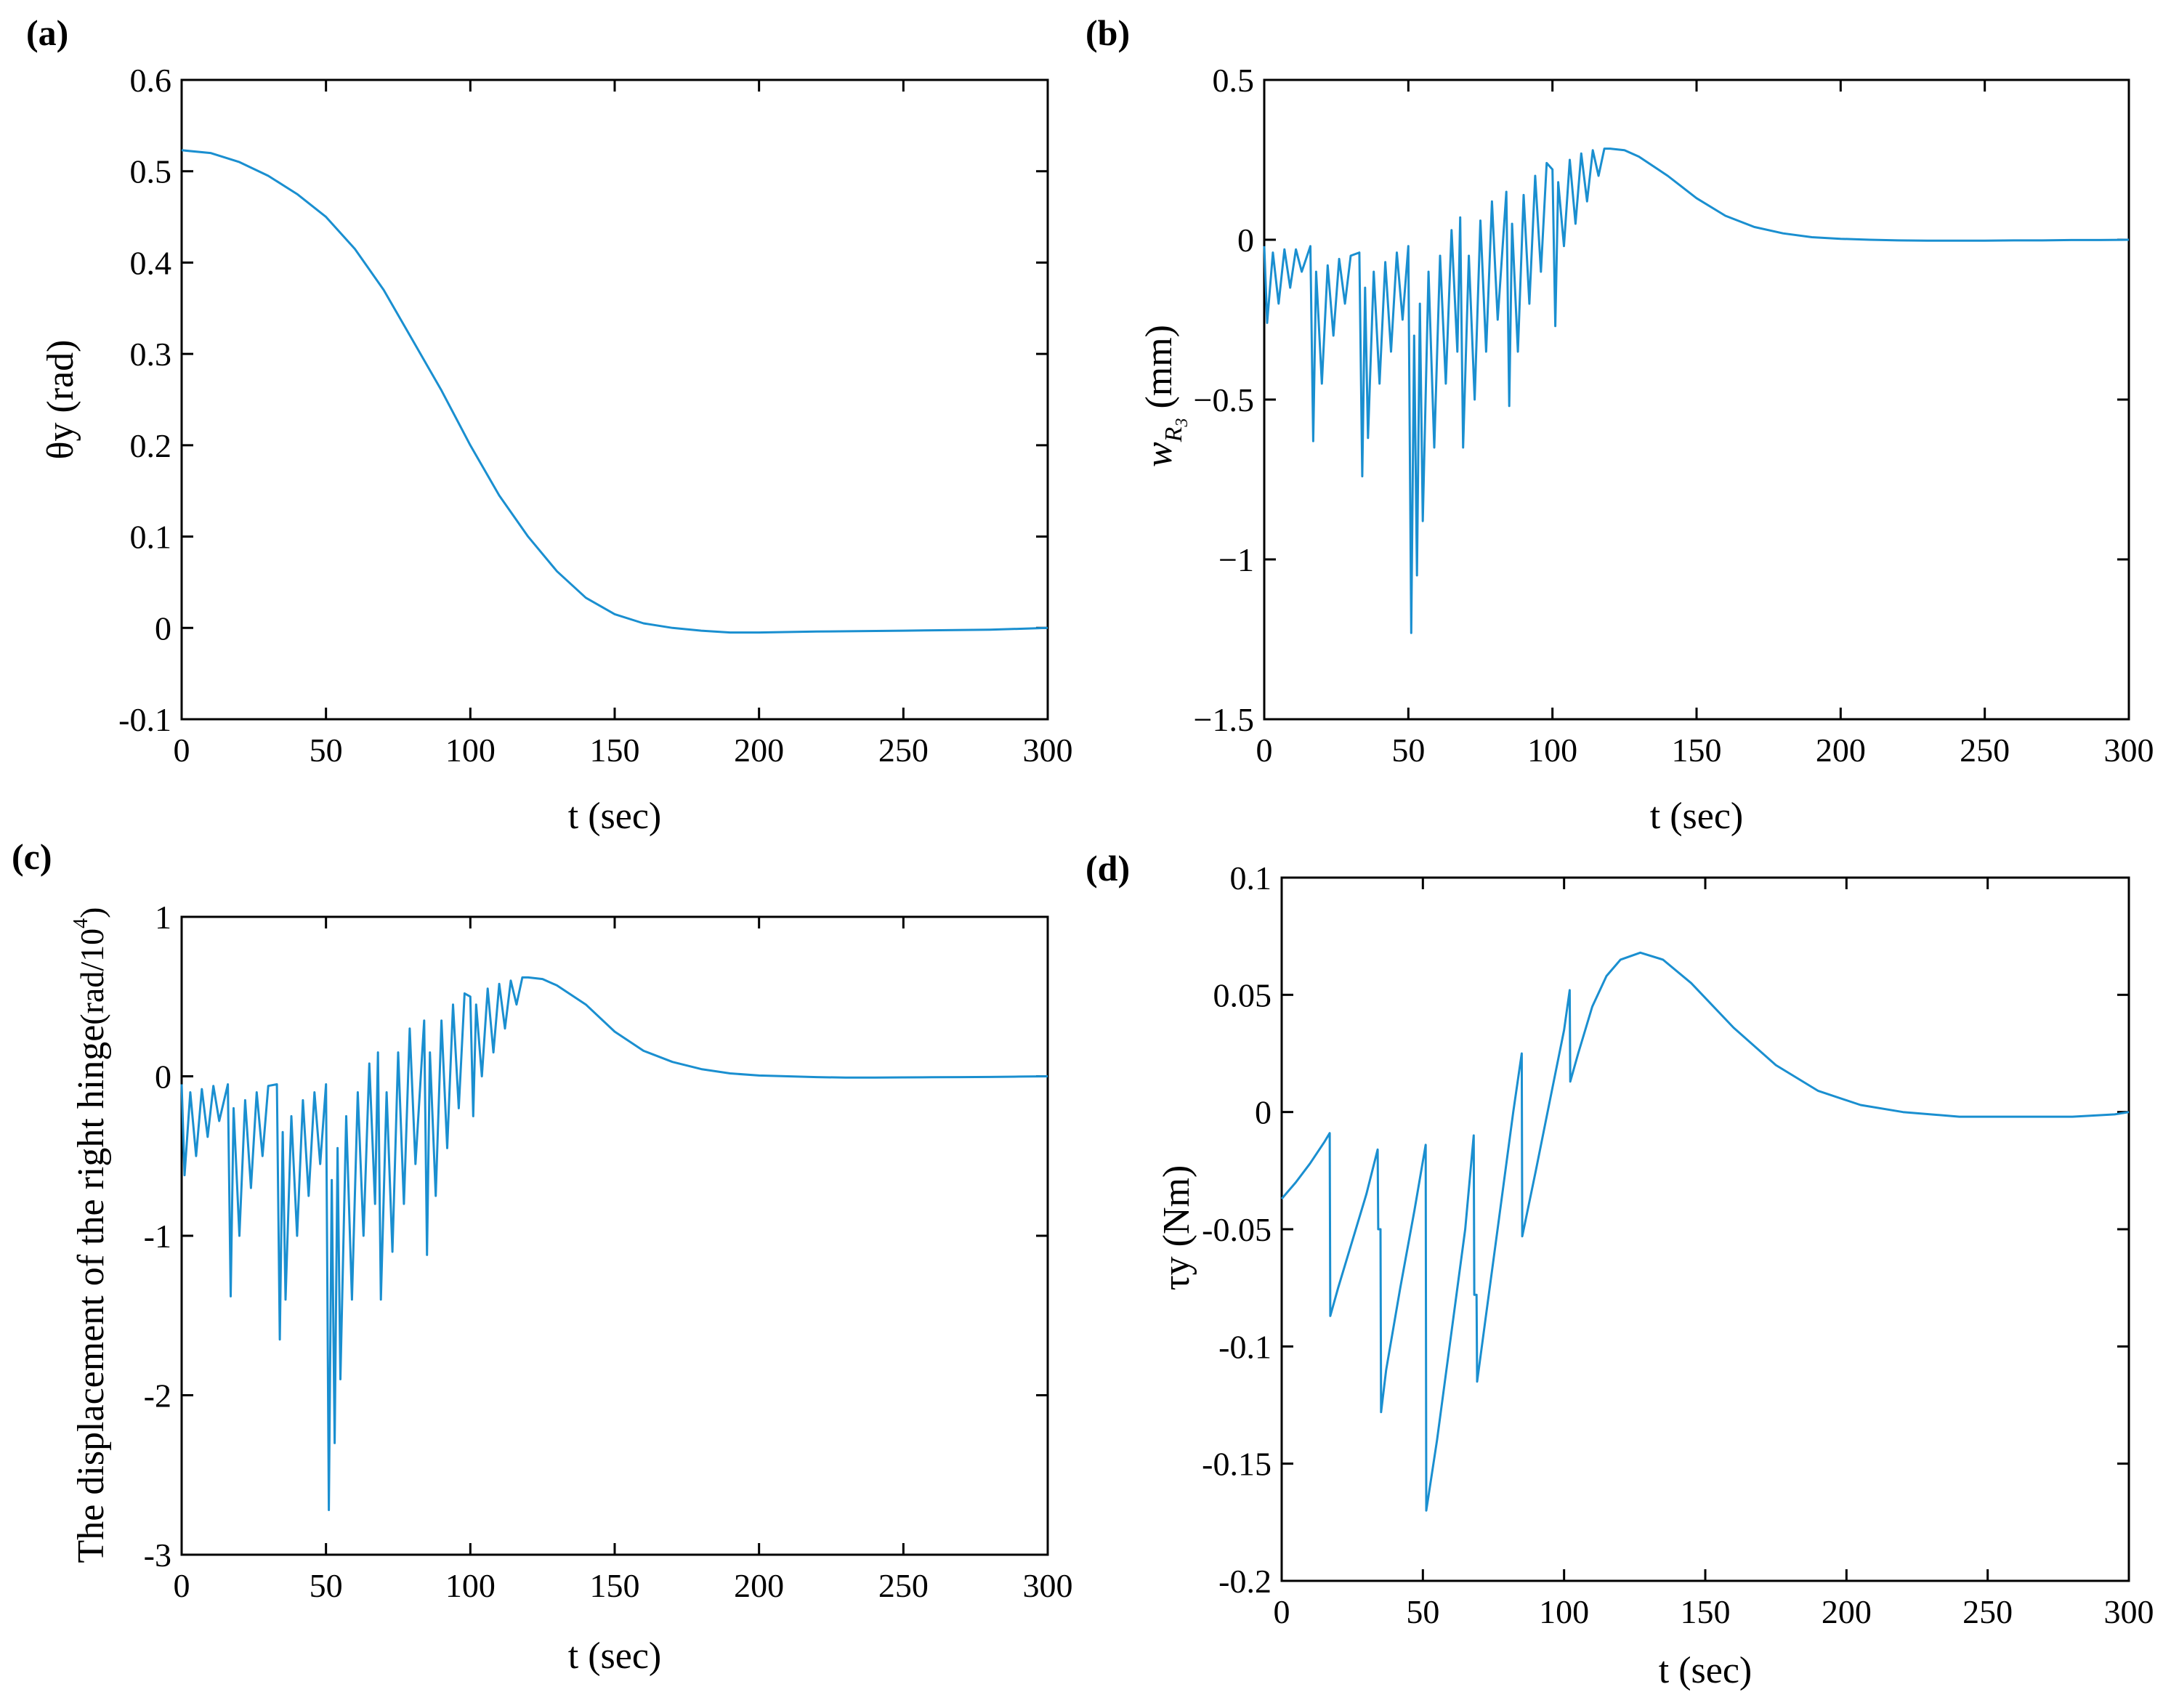 Image resolution: width=2179 pixels, height=1708 pixels. I want to click on panel-b-label: (b), so click(1108, 32).